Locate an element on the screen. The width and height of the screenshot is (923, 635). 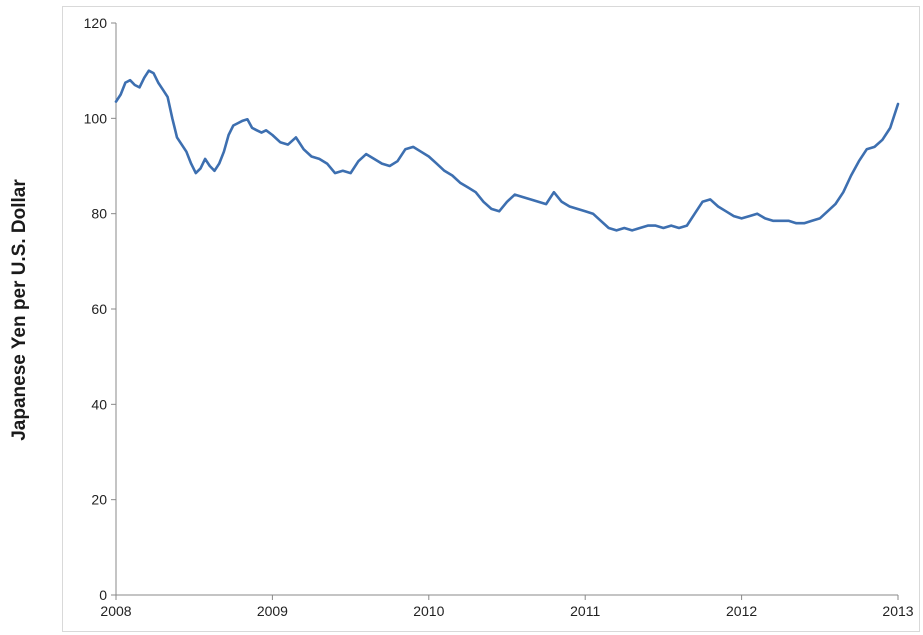
x-tick-label: 2008 is located at coordinates (115, 611).